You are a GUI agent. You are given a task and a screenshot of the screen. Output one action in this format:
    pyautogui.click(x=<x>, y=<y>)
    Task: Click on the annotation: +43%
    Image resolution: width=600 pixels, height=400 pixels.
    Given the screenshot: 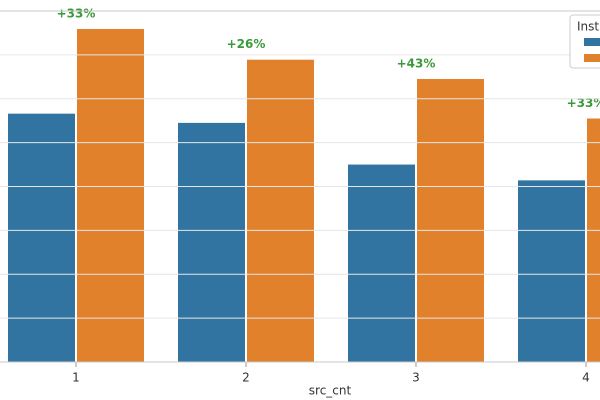 What is the action you would take?
    pyautogui.click(x=416, y=64)
    